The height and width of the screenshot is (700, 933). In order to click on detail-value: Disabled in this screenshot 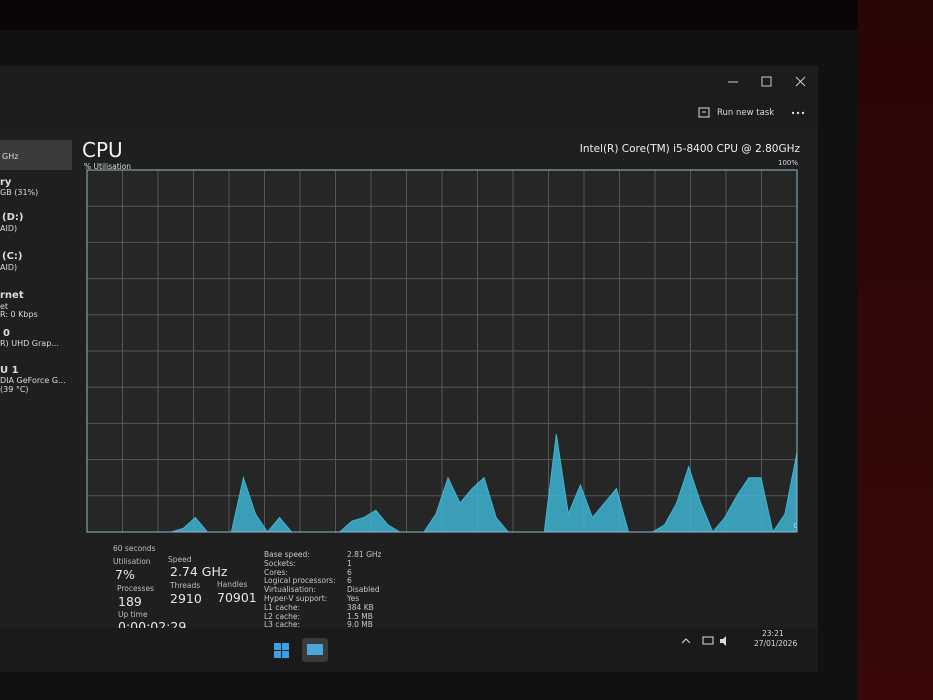, I will do `click(363, 590)`.